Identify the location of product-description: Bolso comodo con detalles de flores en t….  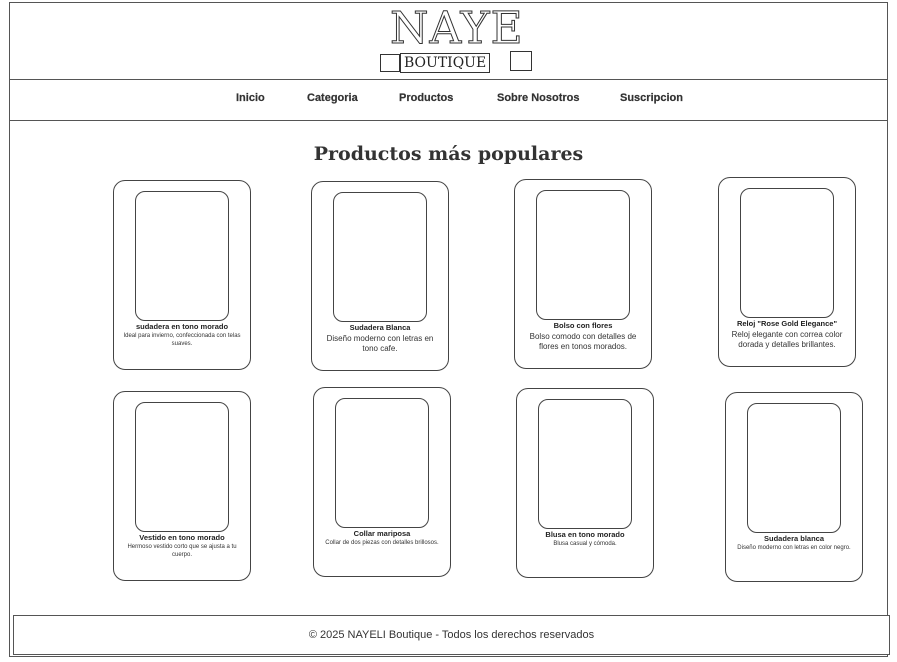
(583, 341).